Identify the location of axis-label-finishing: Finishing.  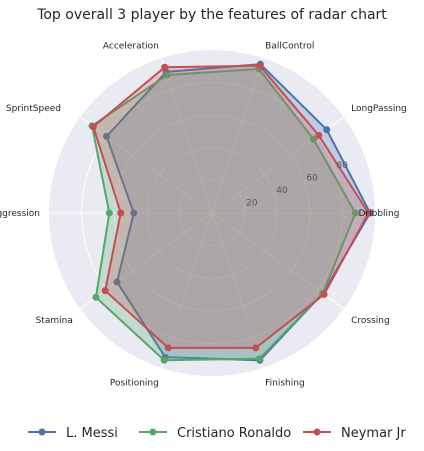
(285, 384).